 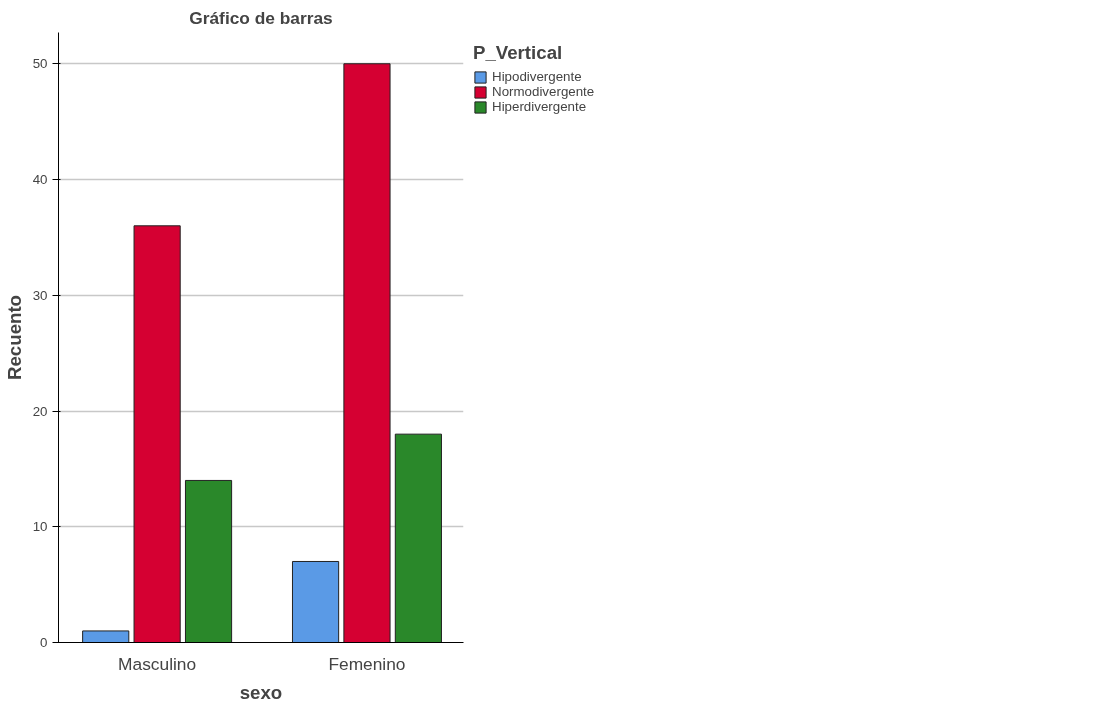 I want to click on x-tick-label: Masculino, so click(x=157, y=663).